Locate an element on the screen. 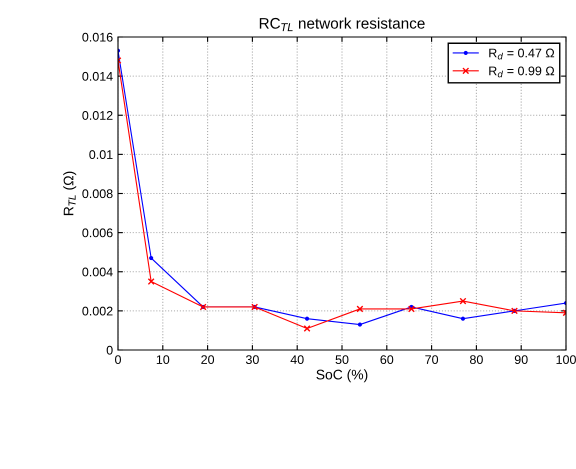  x-tick-label: 10 is located at coordinates (163, 359).